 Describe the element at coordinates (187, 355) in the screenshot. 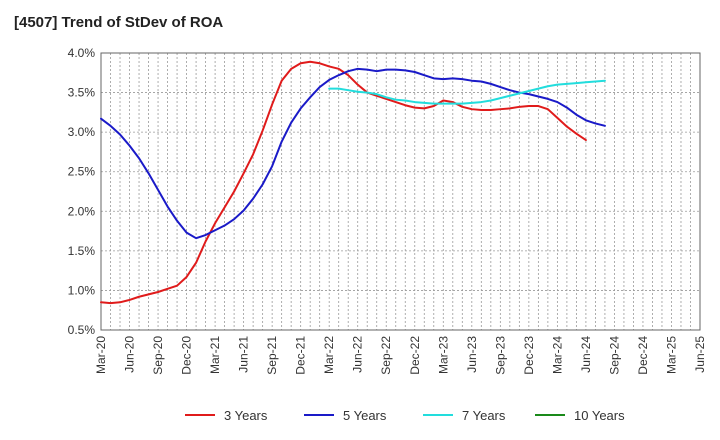

I see `x-tick-label: Dec-20` at that location.